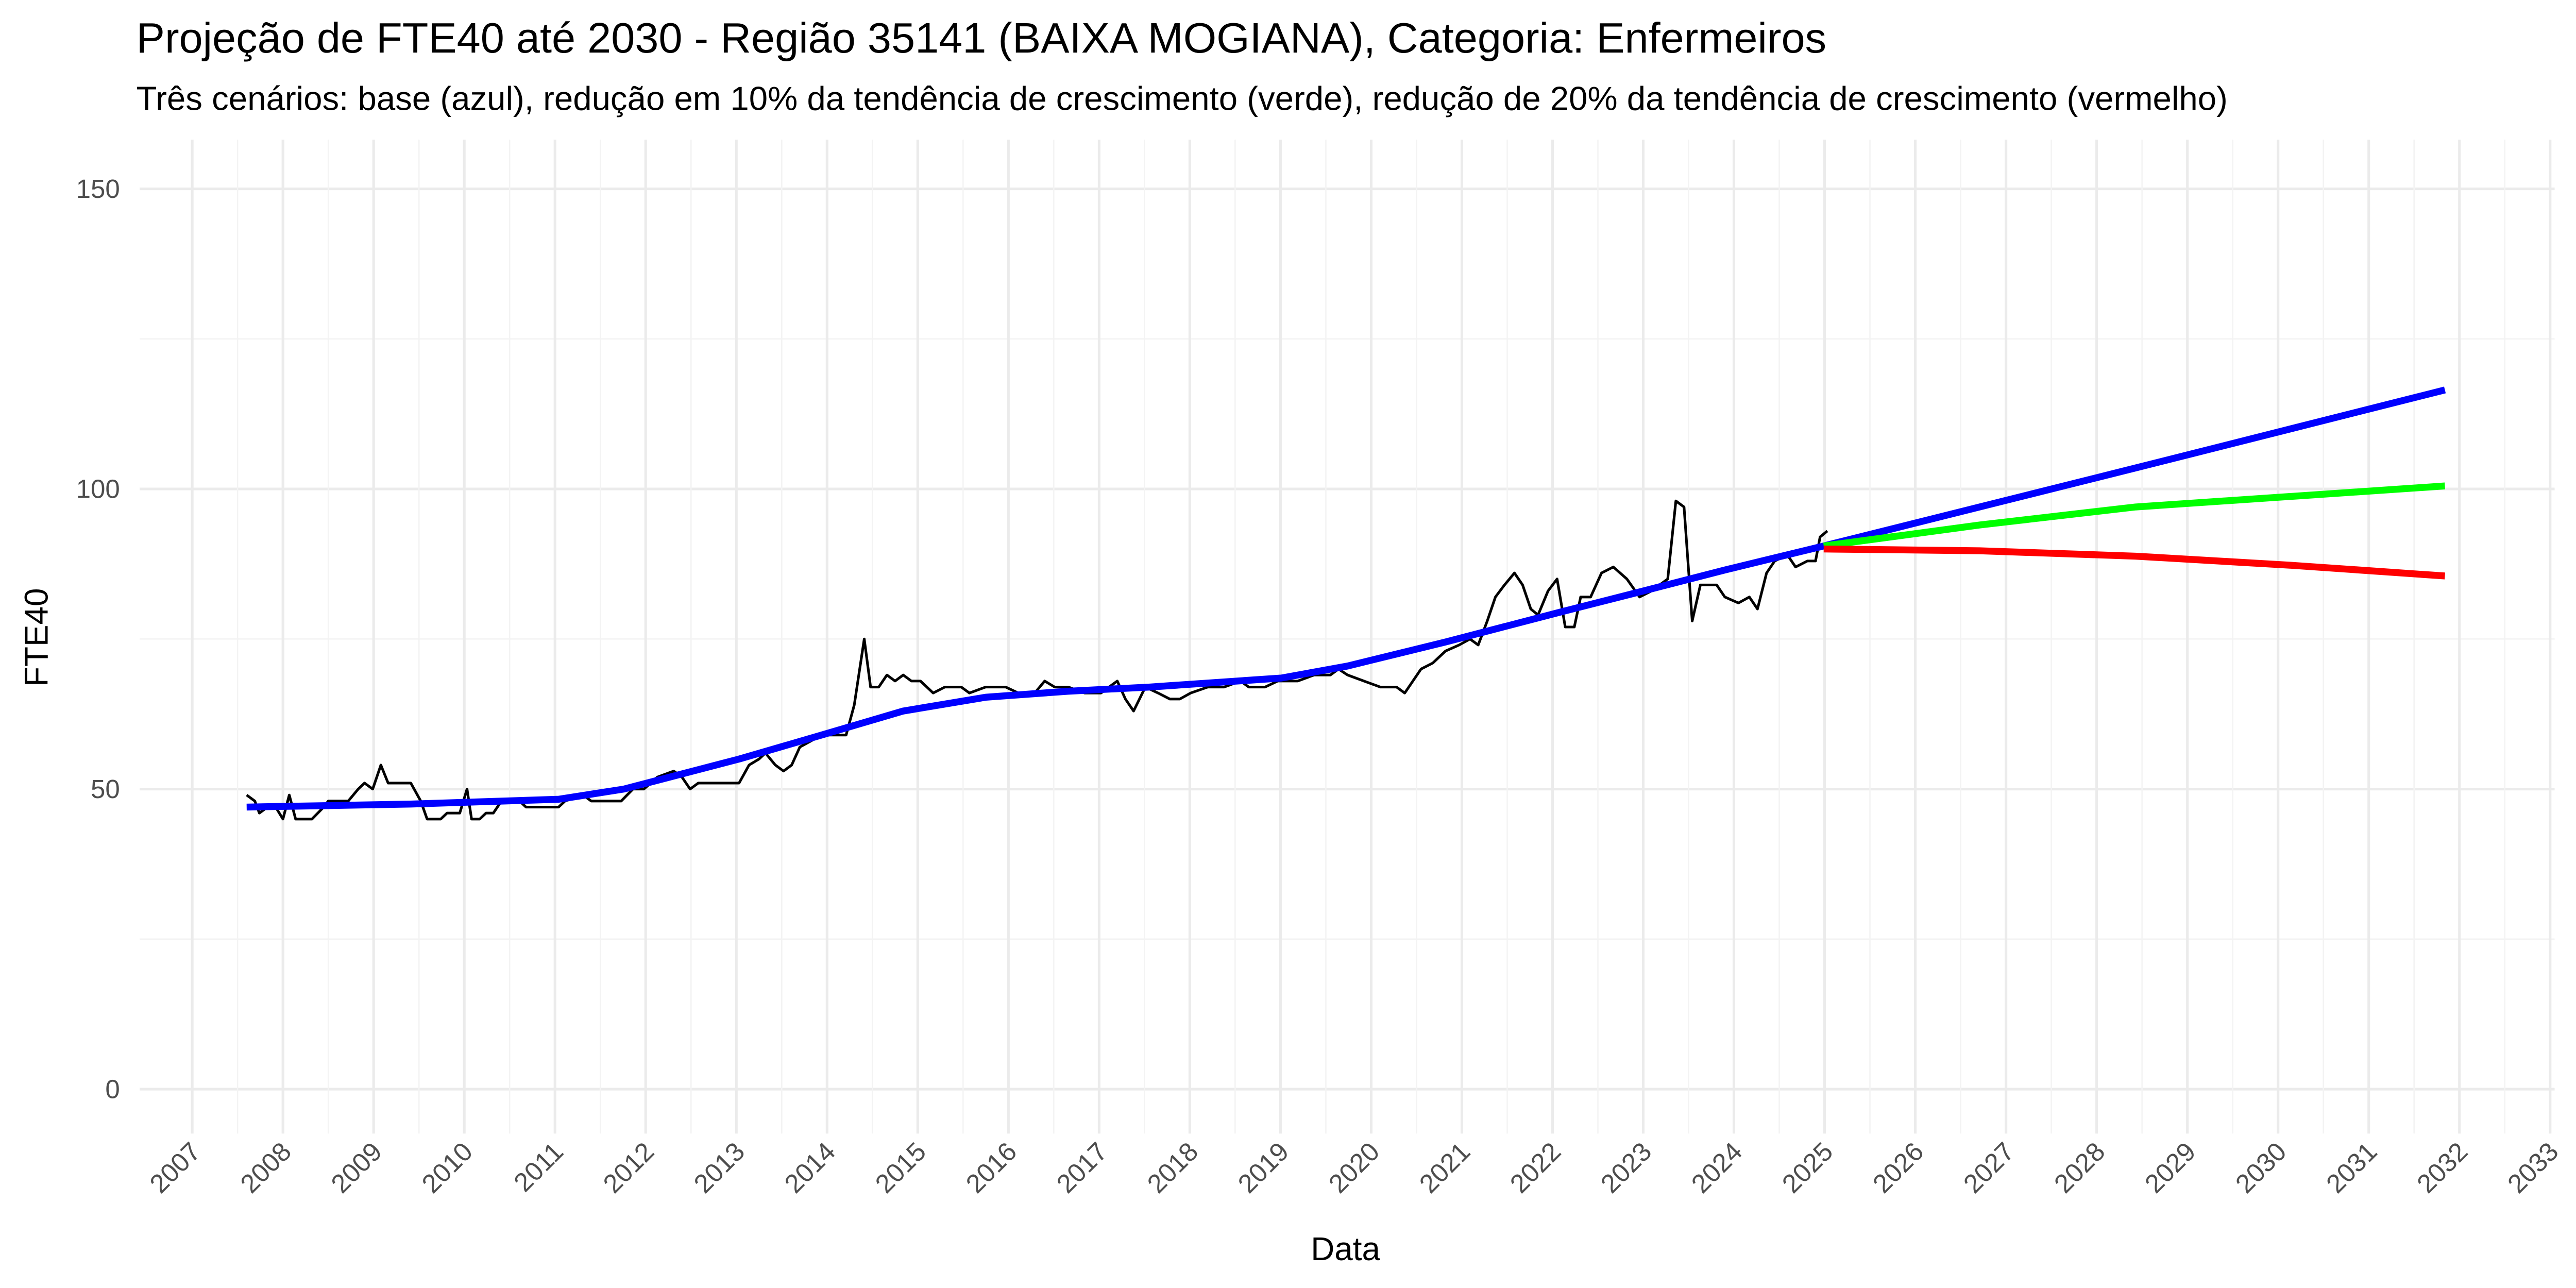 The width and height of the screenshot is (2576, 1288). I want to click on x-tick-label: 2021, so click(1445, 1168).